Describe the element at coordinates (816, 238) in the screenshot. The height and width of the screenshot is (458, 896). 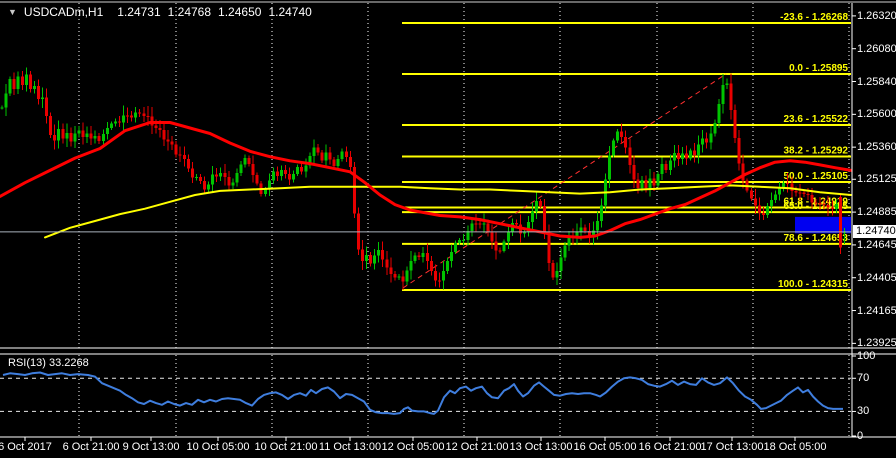
I see `fib-level-label: 78.6 - 1.24653` at that location.